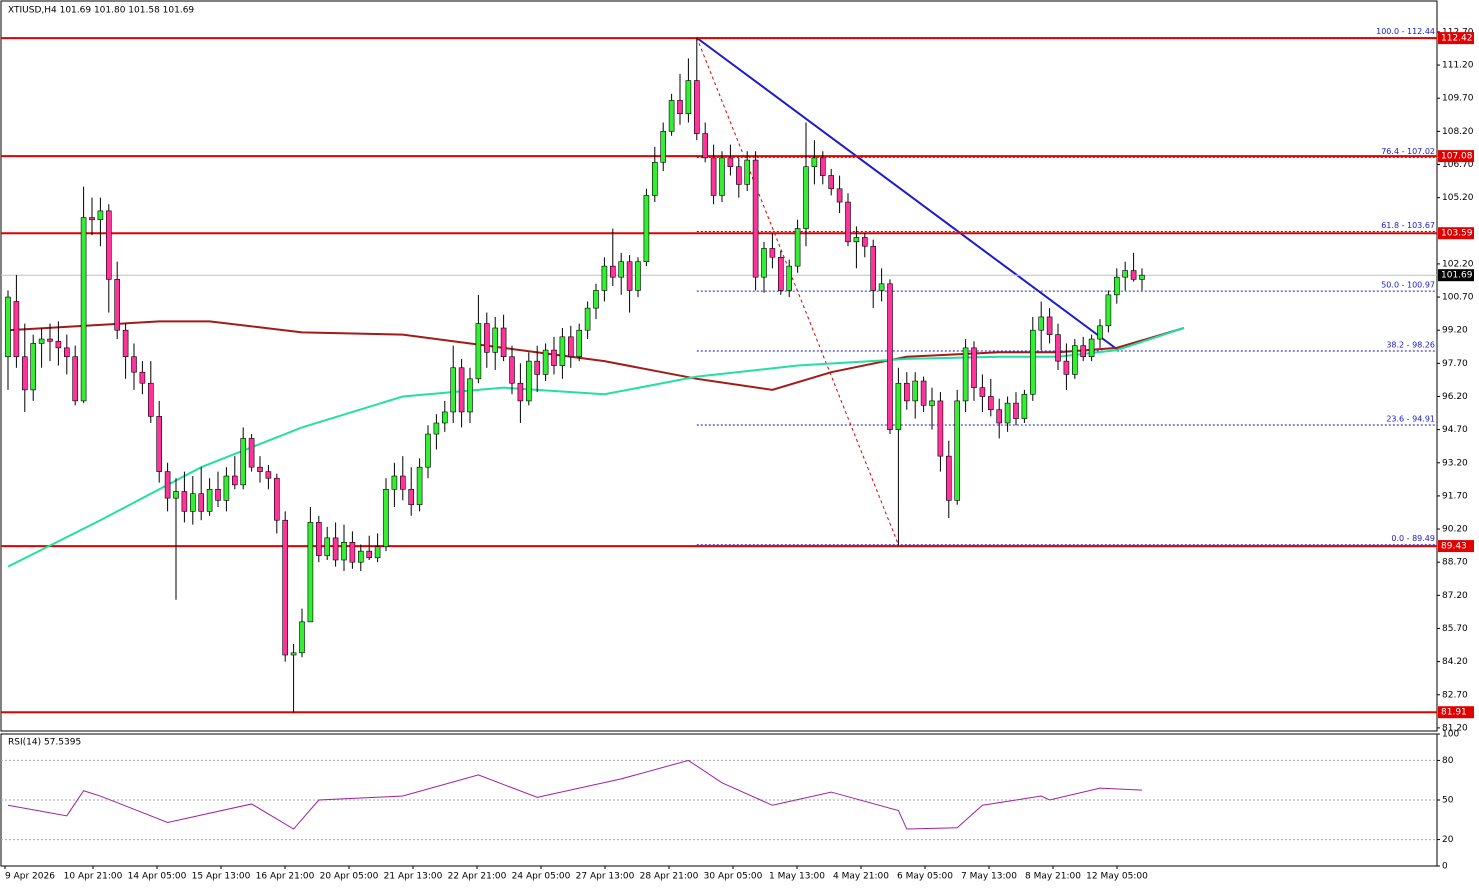  What do you see at coordinates (1455, 662) in the screenshot?
I see `y-tick-label: 84.20` at bounding box center [1455, 662].